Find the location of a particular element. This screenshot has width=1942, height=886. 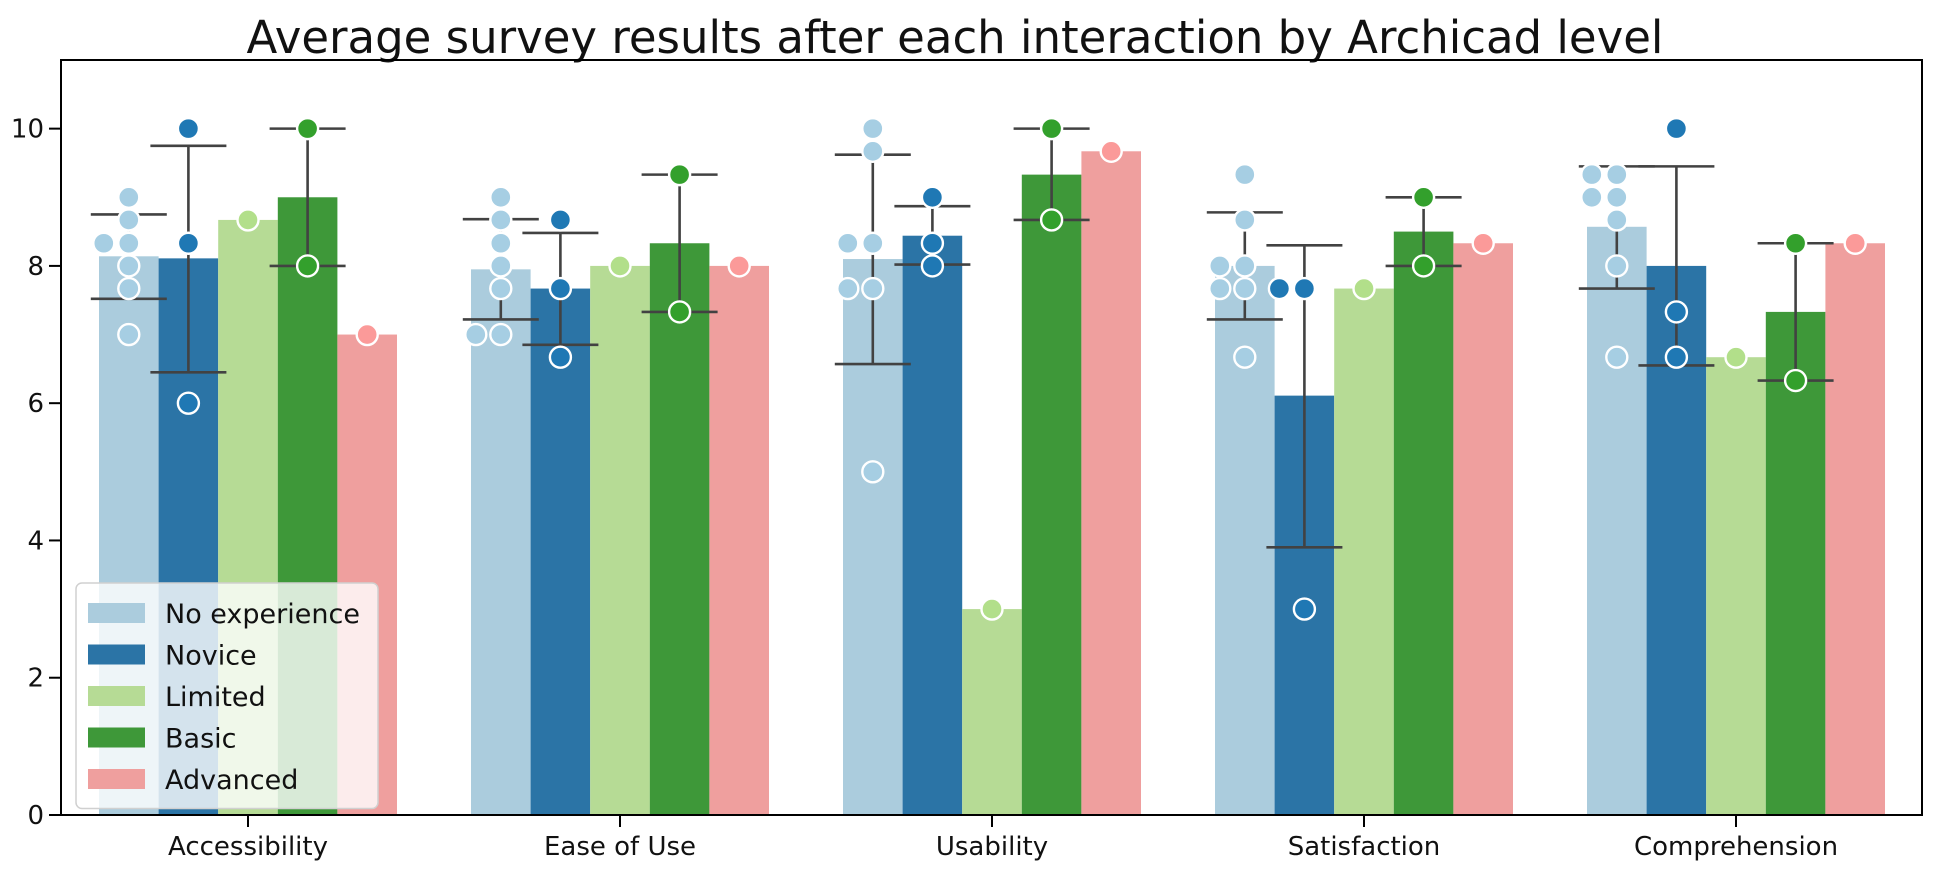

legend: No experience Novice Limited Basic Advanced is located at coordinates (227, 696).